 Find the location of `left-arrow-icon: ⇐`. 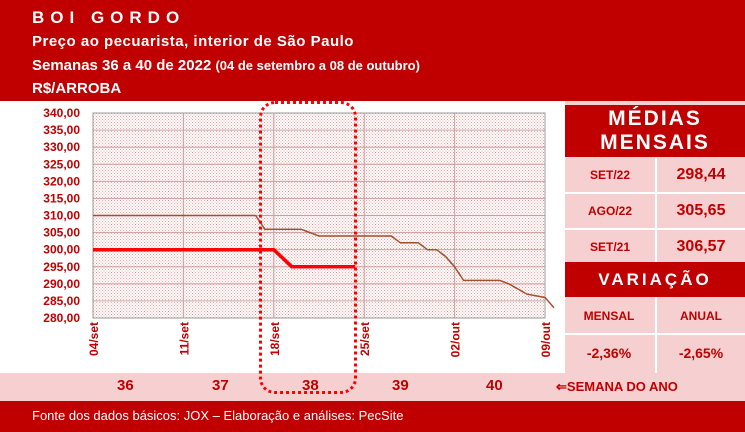

left-arrow-icon: ⇐ is located at coordinates (561, 386).